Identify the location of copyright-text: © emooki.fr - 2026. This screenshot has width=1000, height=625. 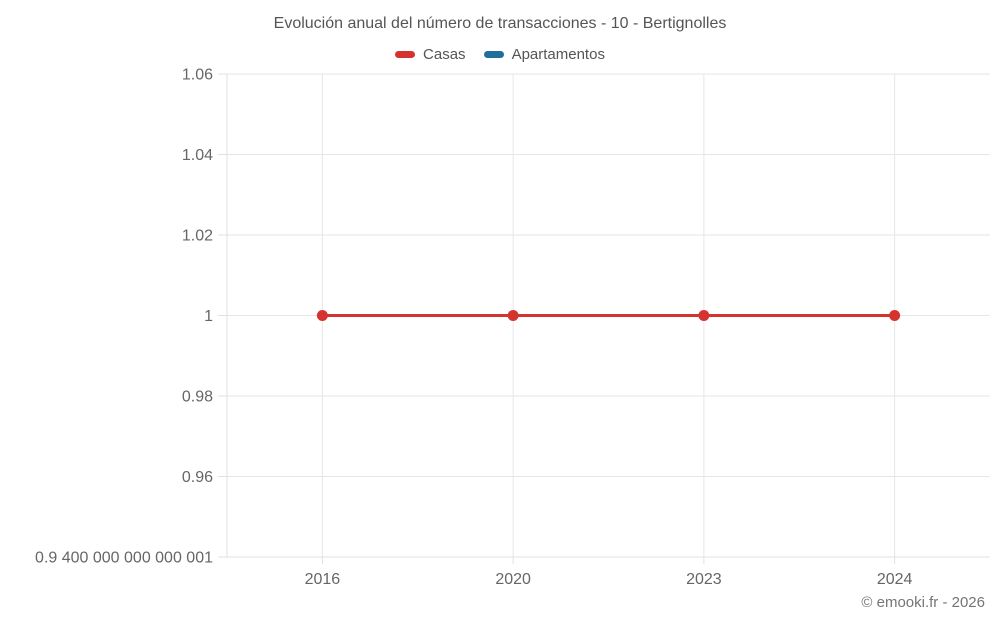
(923, 602).